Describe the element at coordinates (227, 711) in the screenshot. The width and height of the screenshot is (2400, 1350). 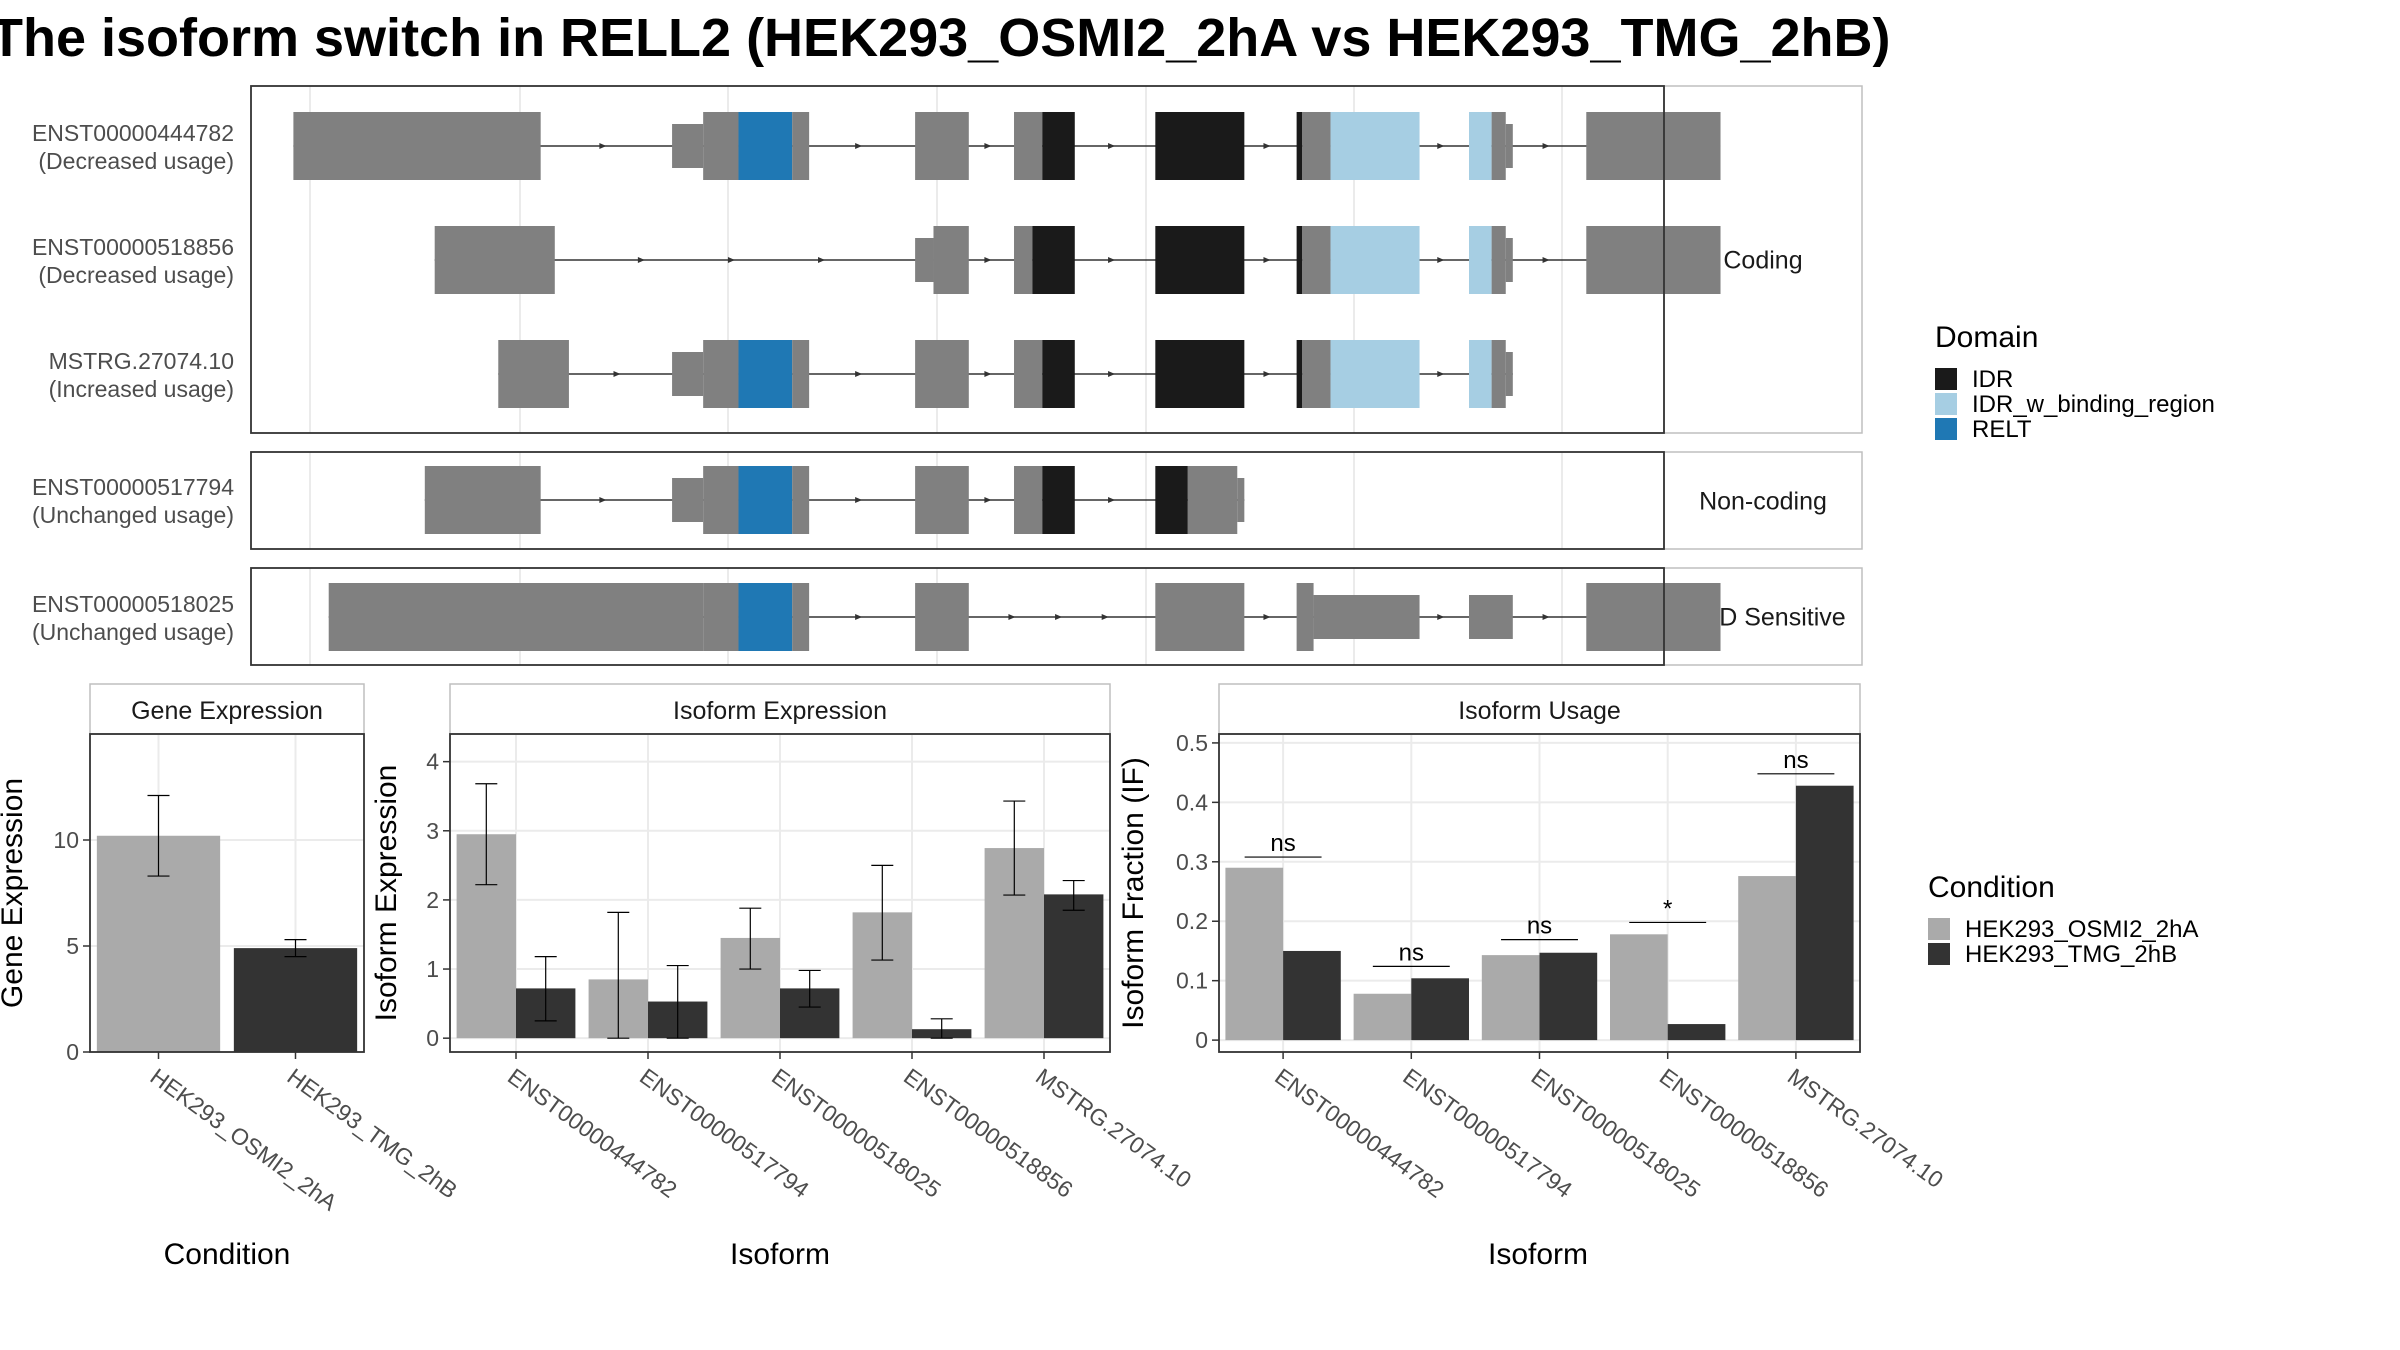
I see `chart-title: Gene Expression` at that location.